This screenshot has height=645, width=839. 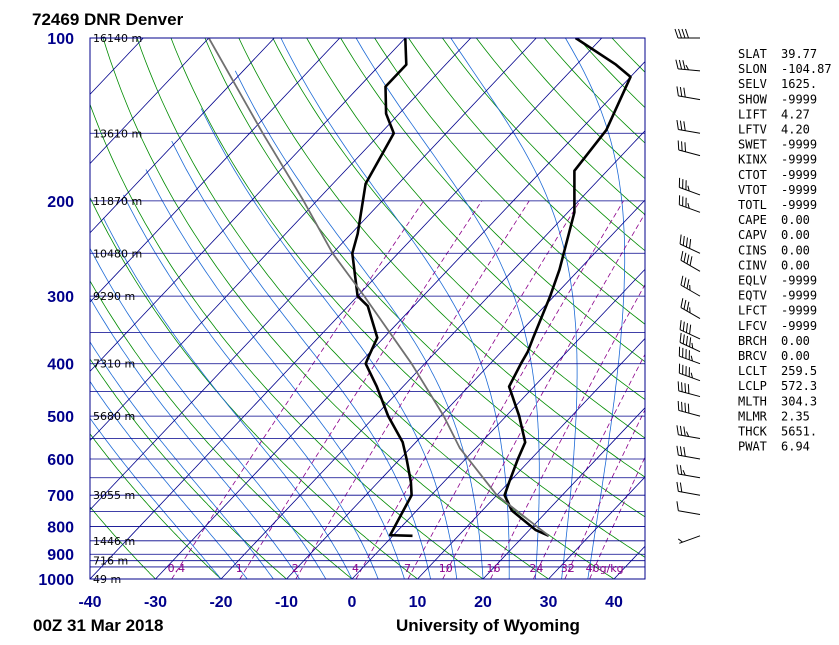 I want to click on index-key: CINV, so click(x=752, y=265).